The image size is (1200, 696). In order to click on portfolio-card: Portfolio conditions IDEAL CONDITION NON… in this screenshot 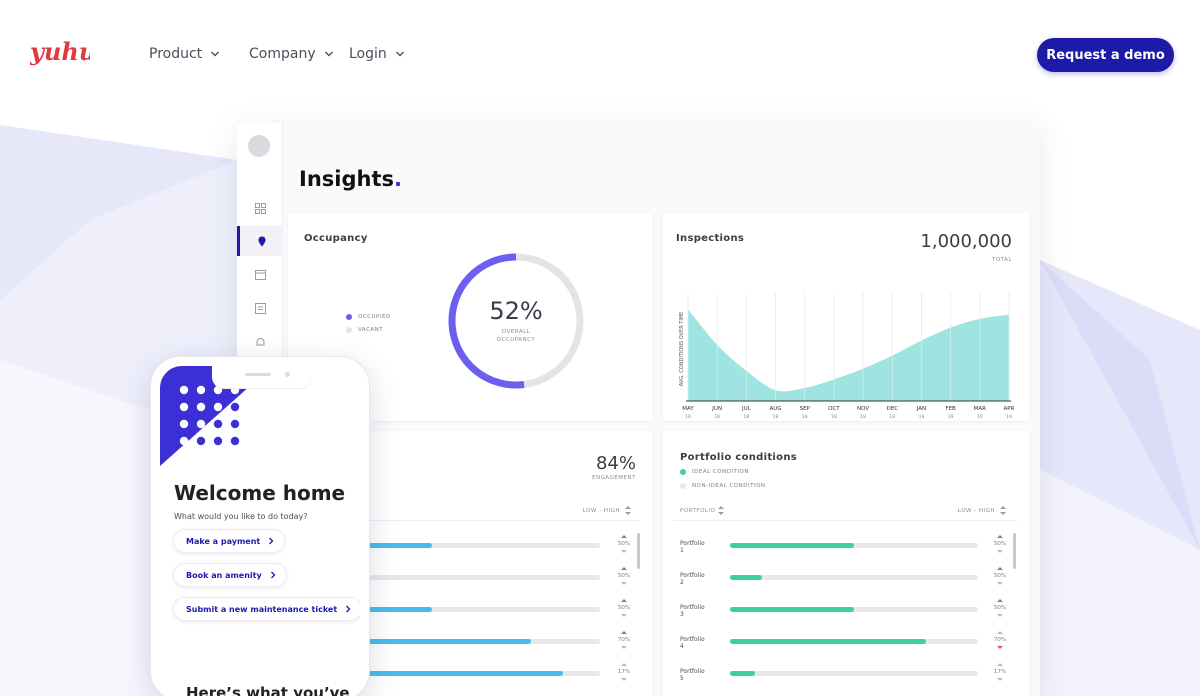, I will do `click(846, 563)`.